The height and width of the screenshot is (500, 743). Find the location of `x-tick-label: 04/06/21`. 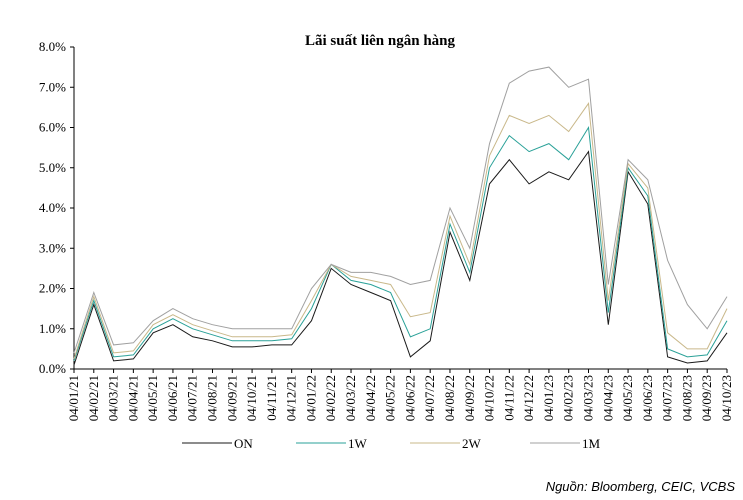

x-tick-label: 04/06/21 is located at coordinates (172, 398).